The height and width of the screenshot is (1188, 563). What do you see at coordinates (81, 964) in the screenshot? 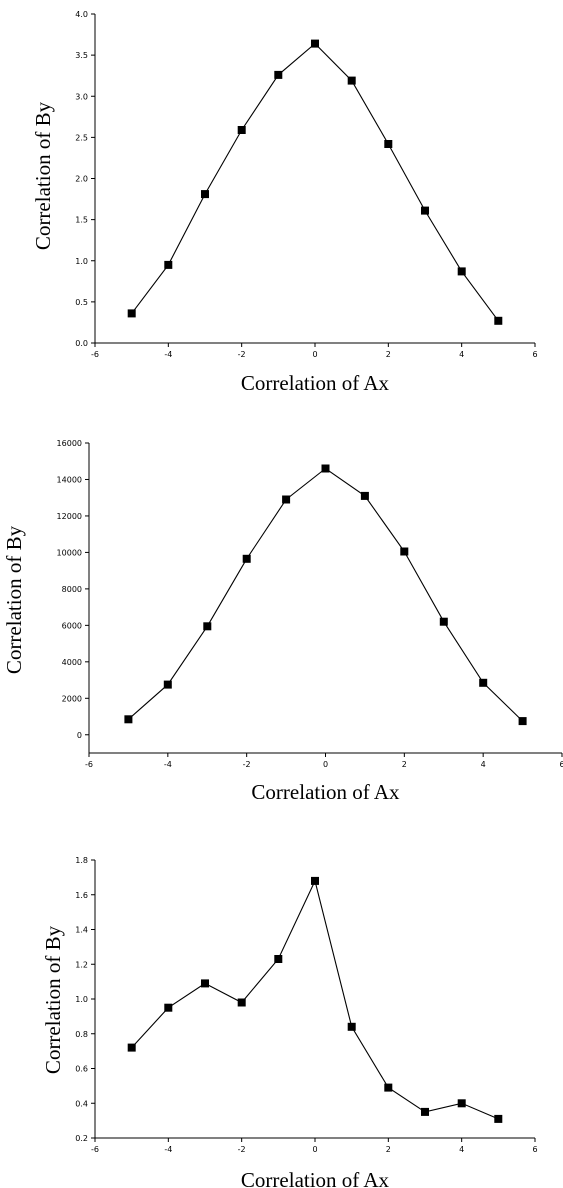
I see `chart-3-y-tick-label: 1.2` at bounding box center [81, 964].